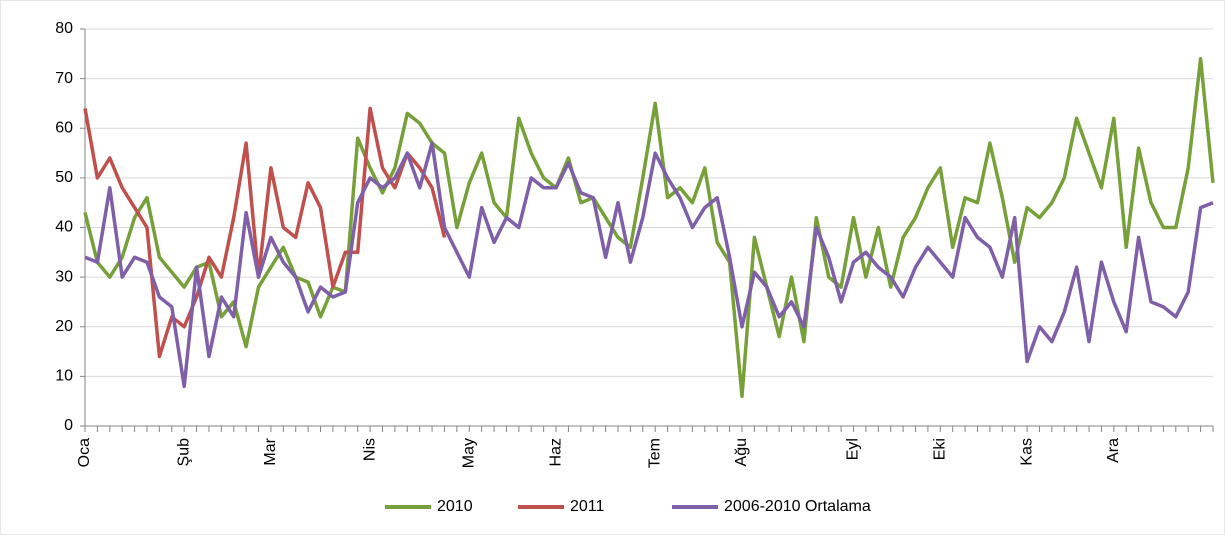  What do you see at coordinates (270, 451) in the screenshot?
I see `x-tick-label: Mar` at bounding box center [270, 451].